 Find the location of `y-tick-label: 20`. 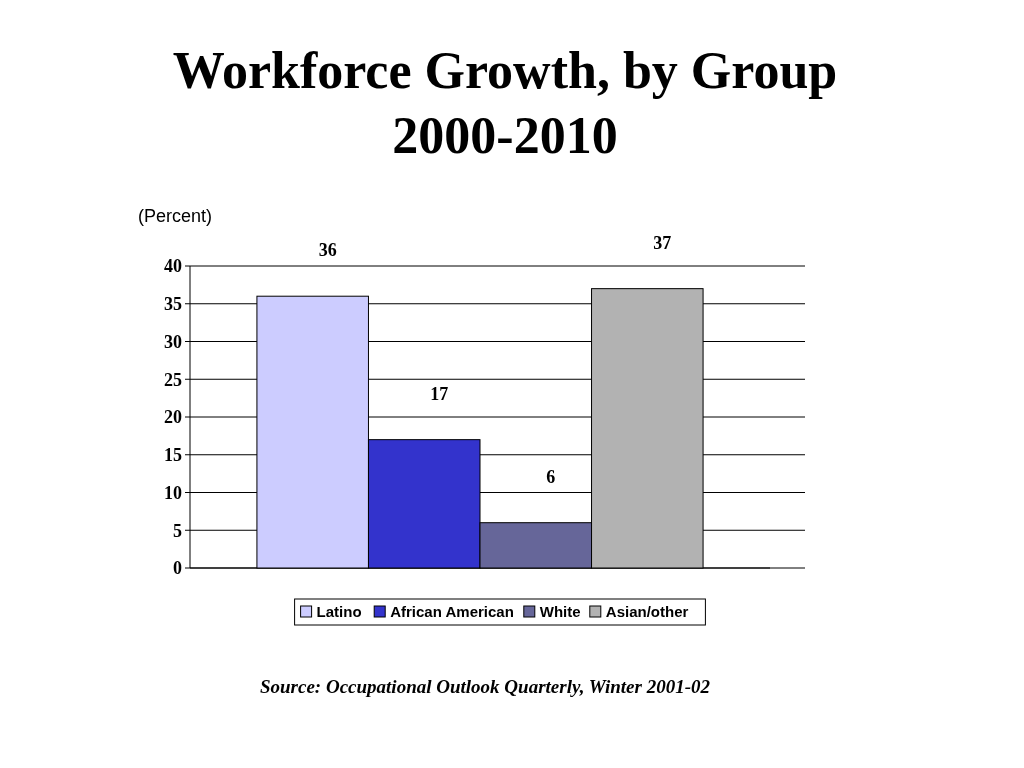

y-tick-label: 20 is located at coordinates (173, 417).